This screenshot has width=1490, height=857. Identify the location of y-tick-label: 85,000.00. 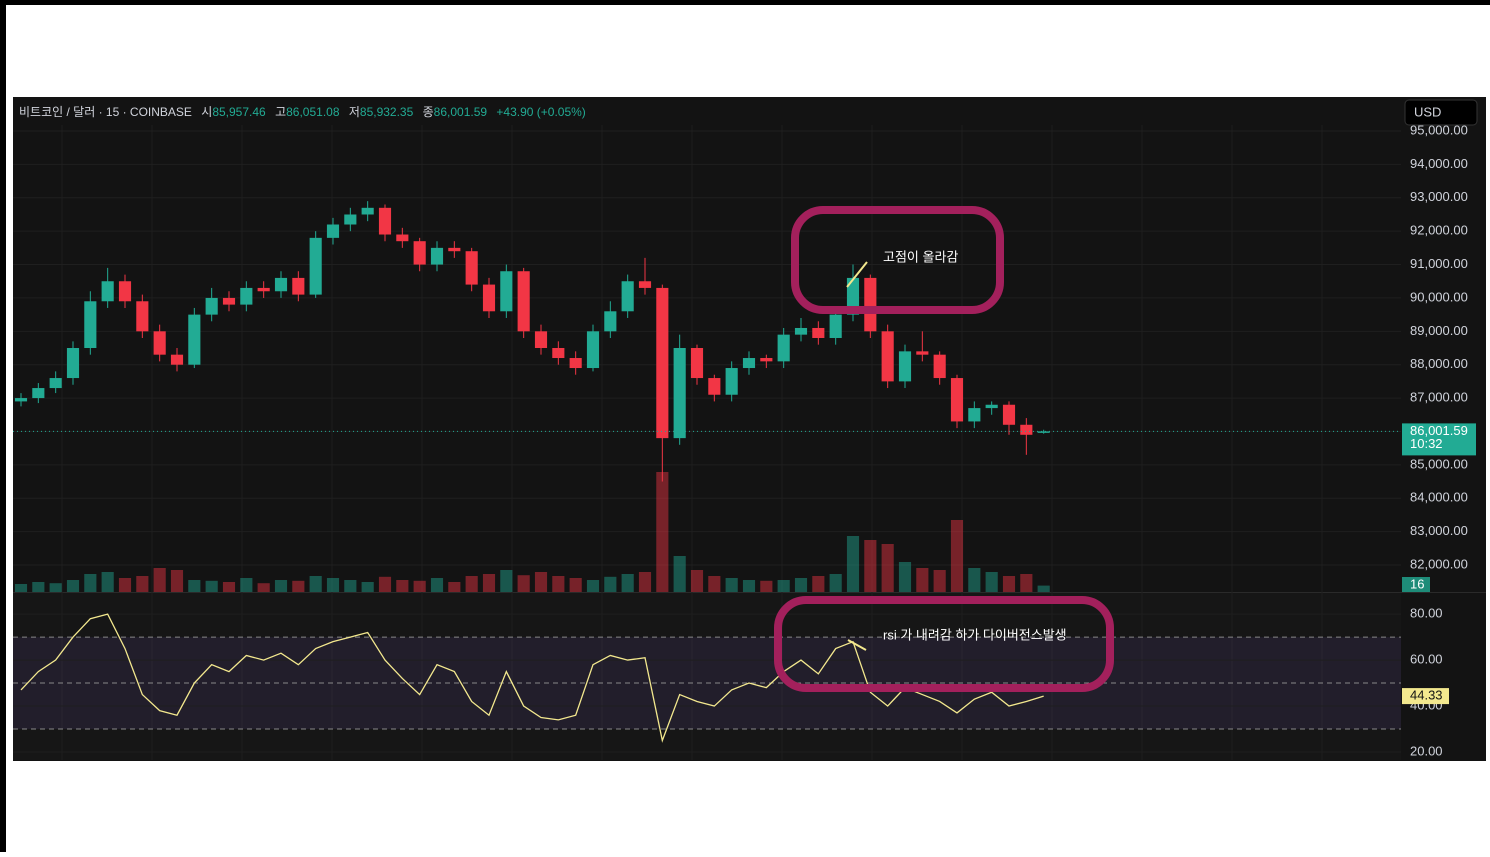
(1439, 463).